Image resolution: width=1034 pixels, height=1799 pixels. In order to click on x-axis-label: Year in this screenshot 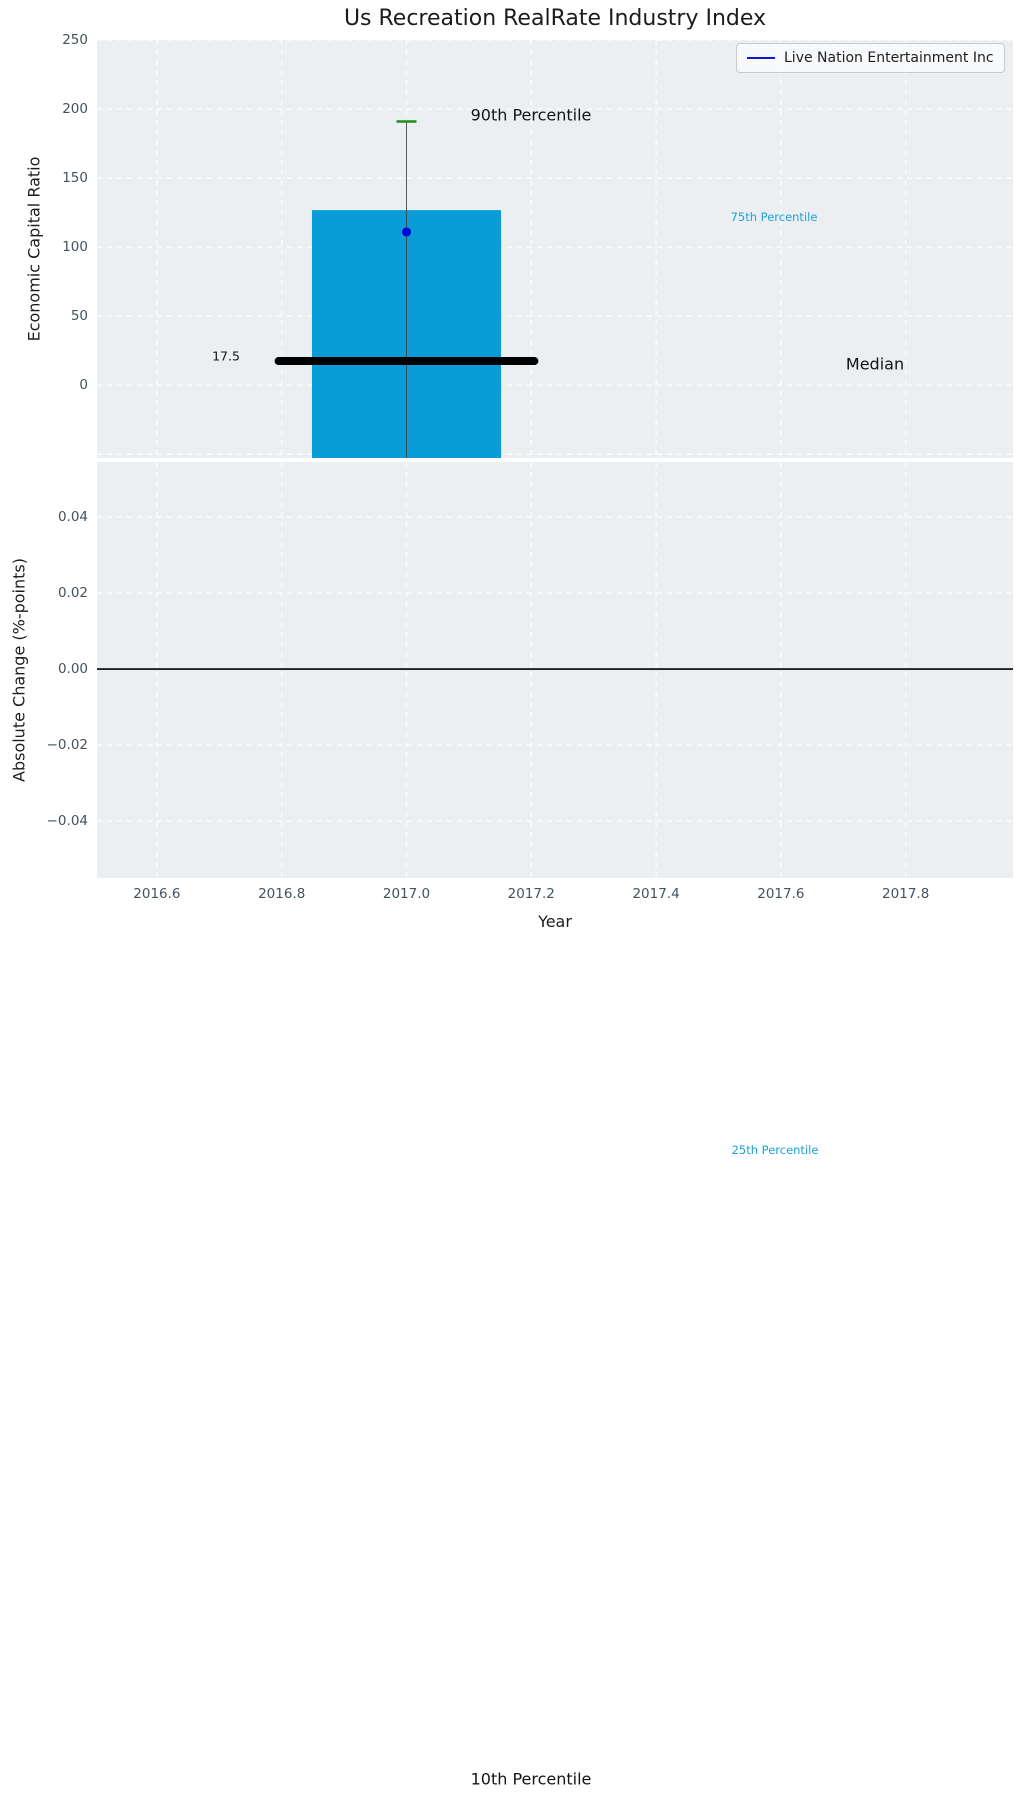, I will do `click(555, 921)`.